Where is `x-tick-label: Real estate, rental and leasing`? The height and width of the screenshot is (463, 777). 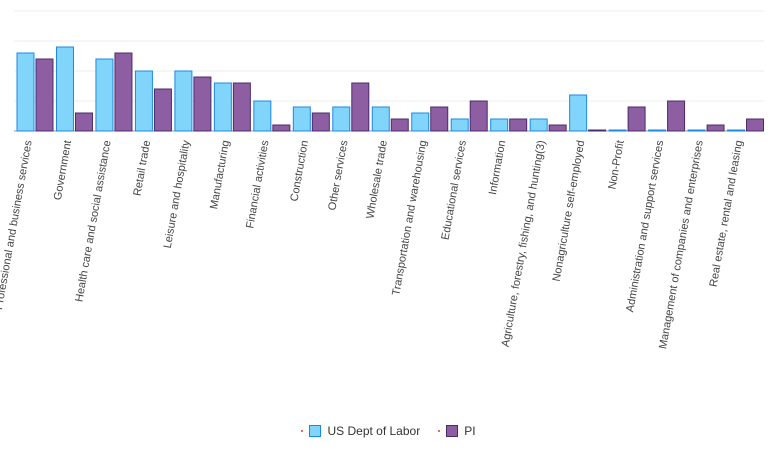 x-tick-label: Real estate, rental and leasing is located at coordinates (727, 213).